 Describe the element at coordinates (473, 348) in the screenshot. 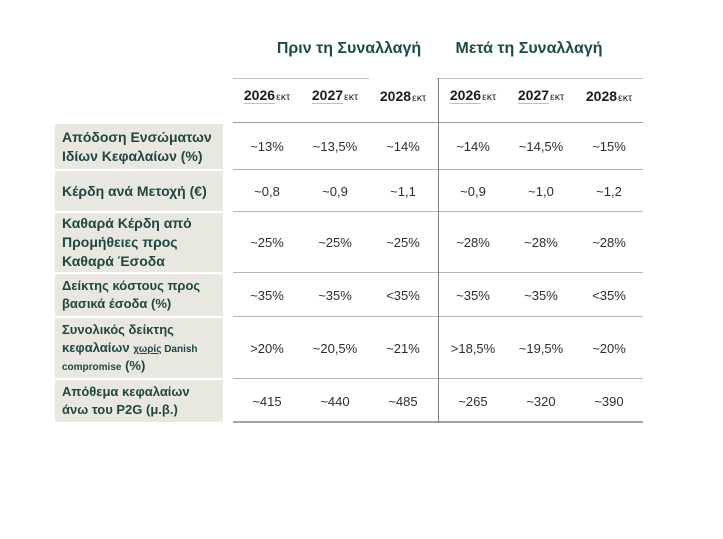

I see `value-cell: >18,5%` at that location.